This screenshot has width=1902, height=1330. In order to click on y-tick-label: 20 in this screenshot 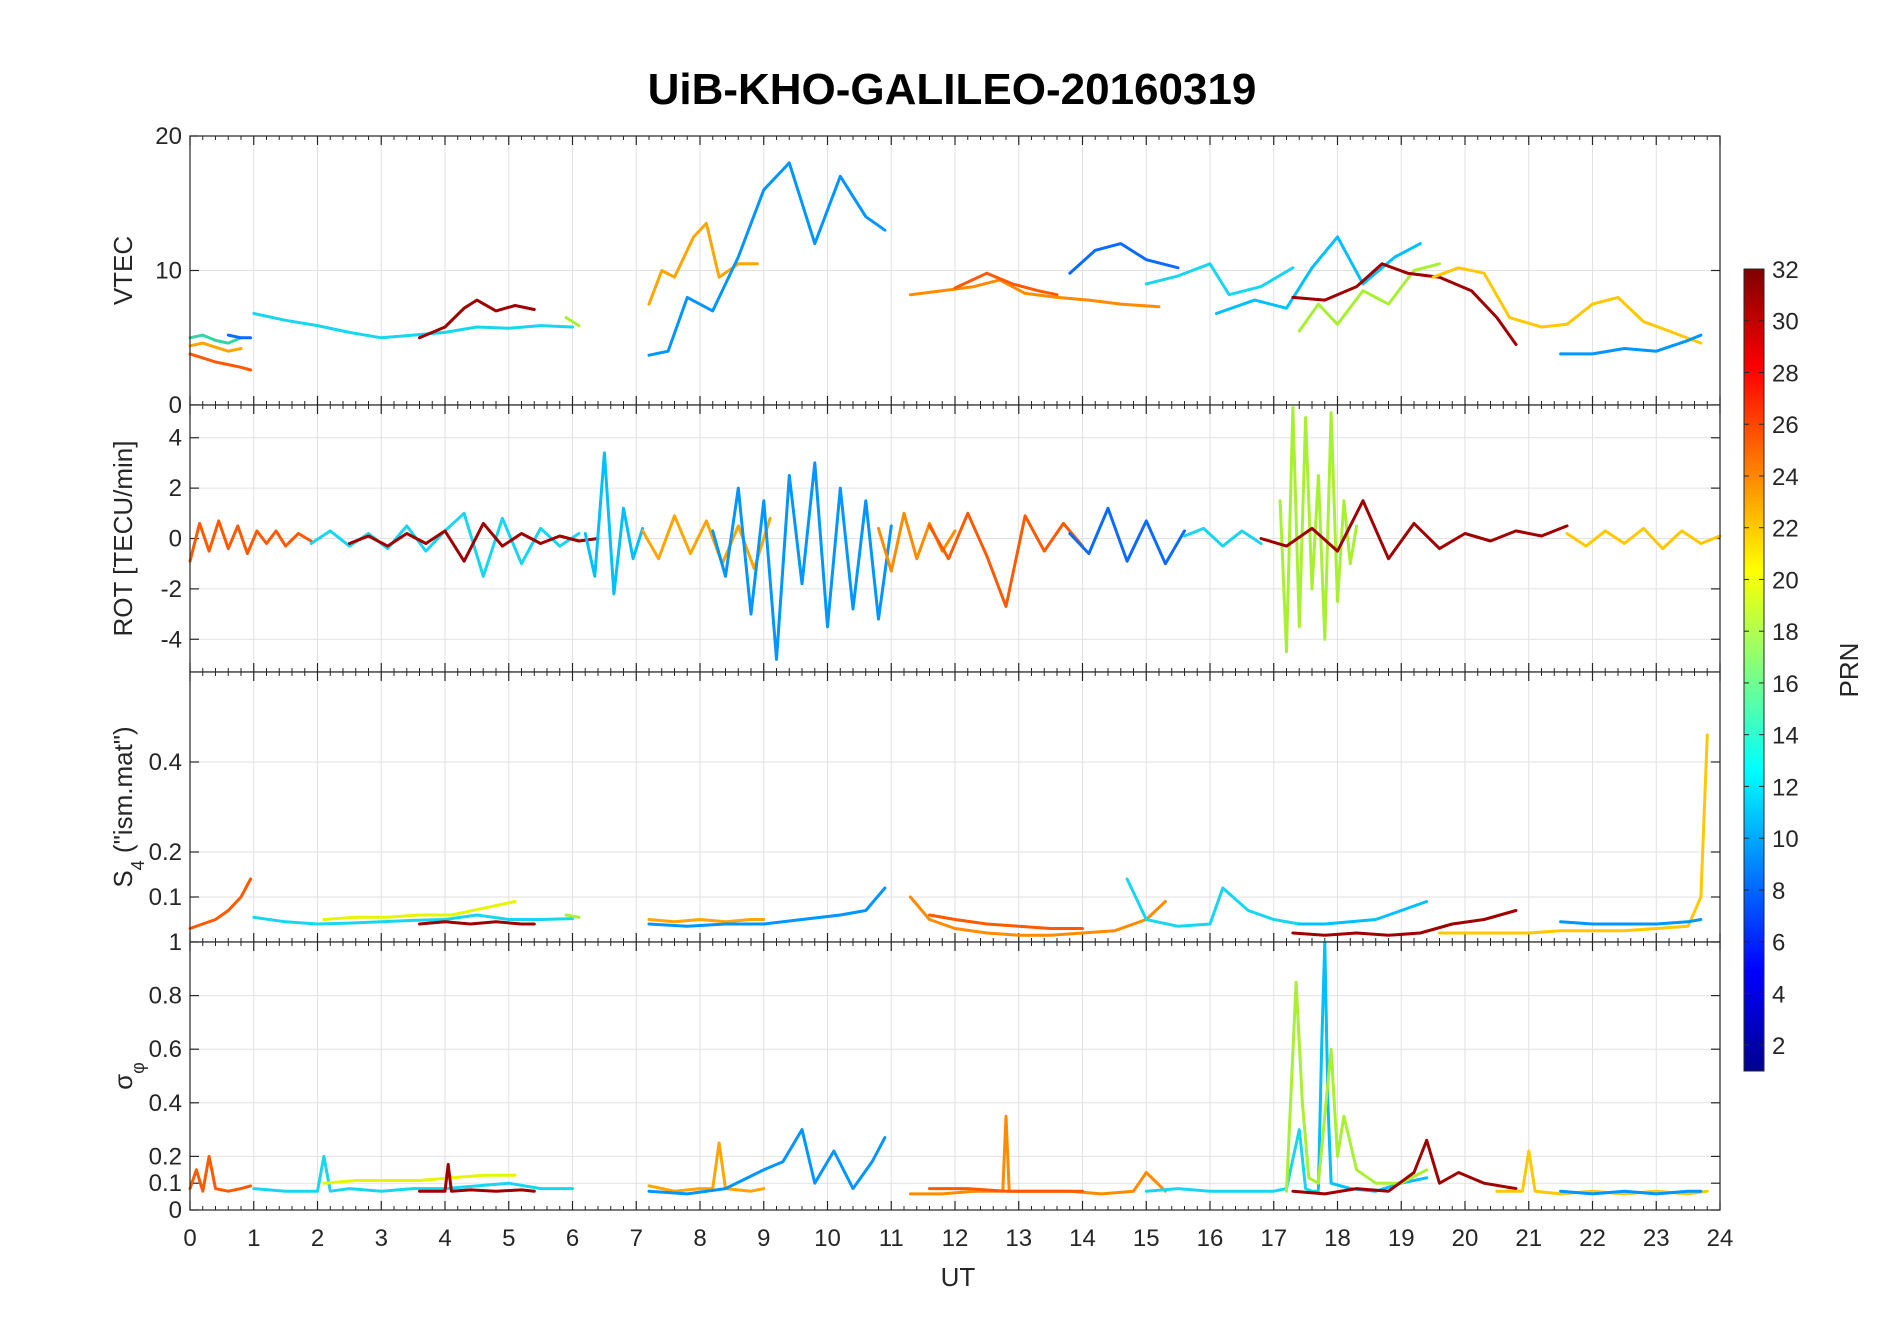, I will do `click(168, 136)`.